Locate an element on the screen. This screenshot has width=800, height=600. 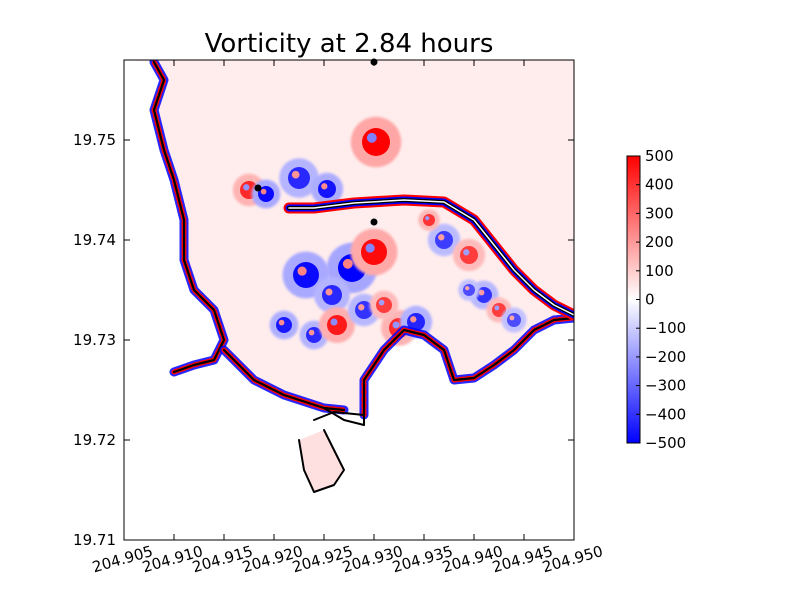
colorbar-tick-label: −400 is located at coordinates (665, 414).